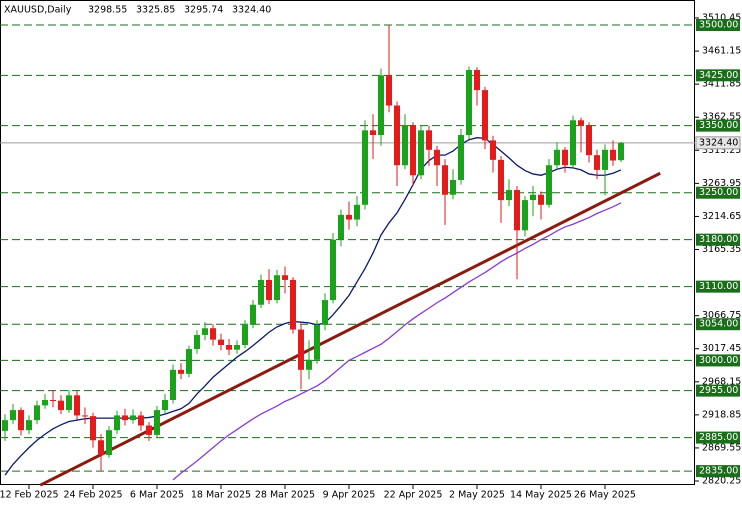 This screenshot has height=505, width=742. Describe the element at coordinates (155, 10) in the screenshot. I see `ohlc-value: 3325.85` at that location.